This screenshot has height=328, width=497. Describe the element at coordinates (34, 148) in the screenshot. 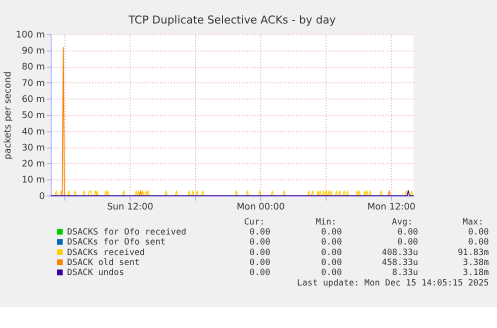

I see `y-tick-label: 30 m` at that location.